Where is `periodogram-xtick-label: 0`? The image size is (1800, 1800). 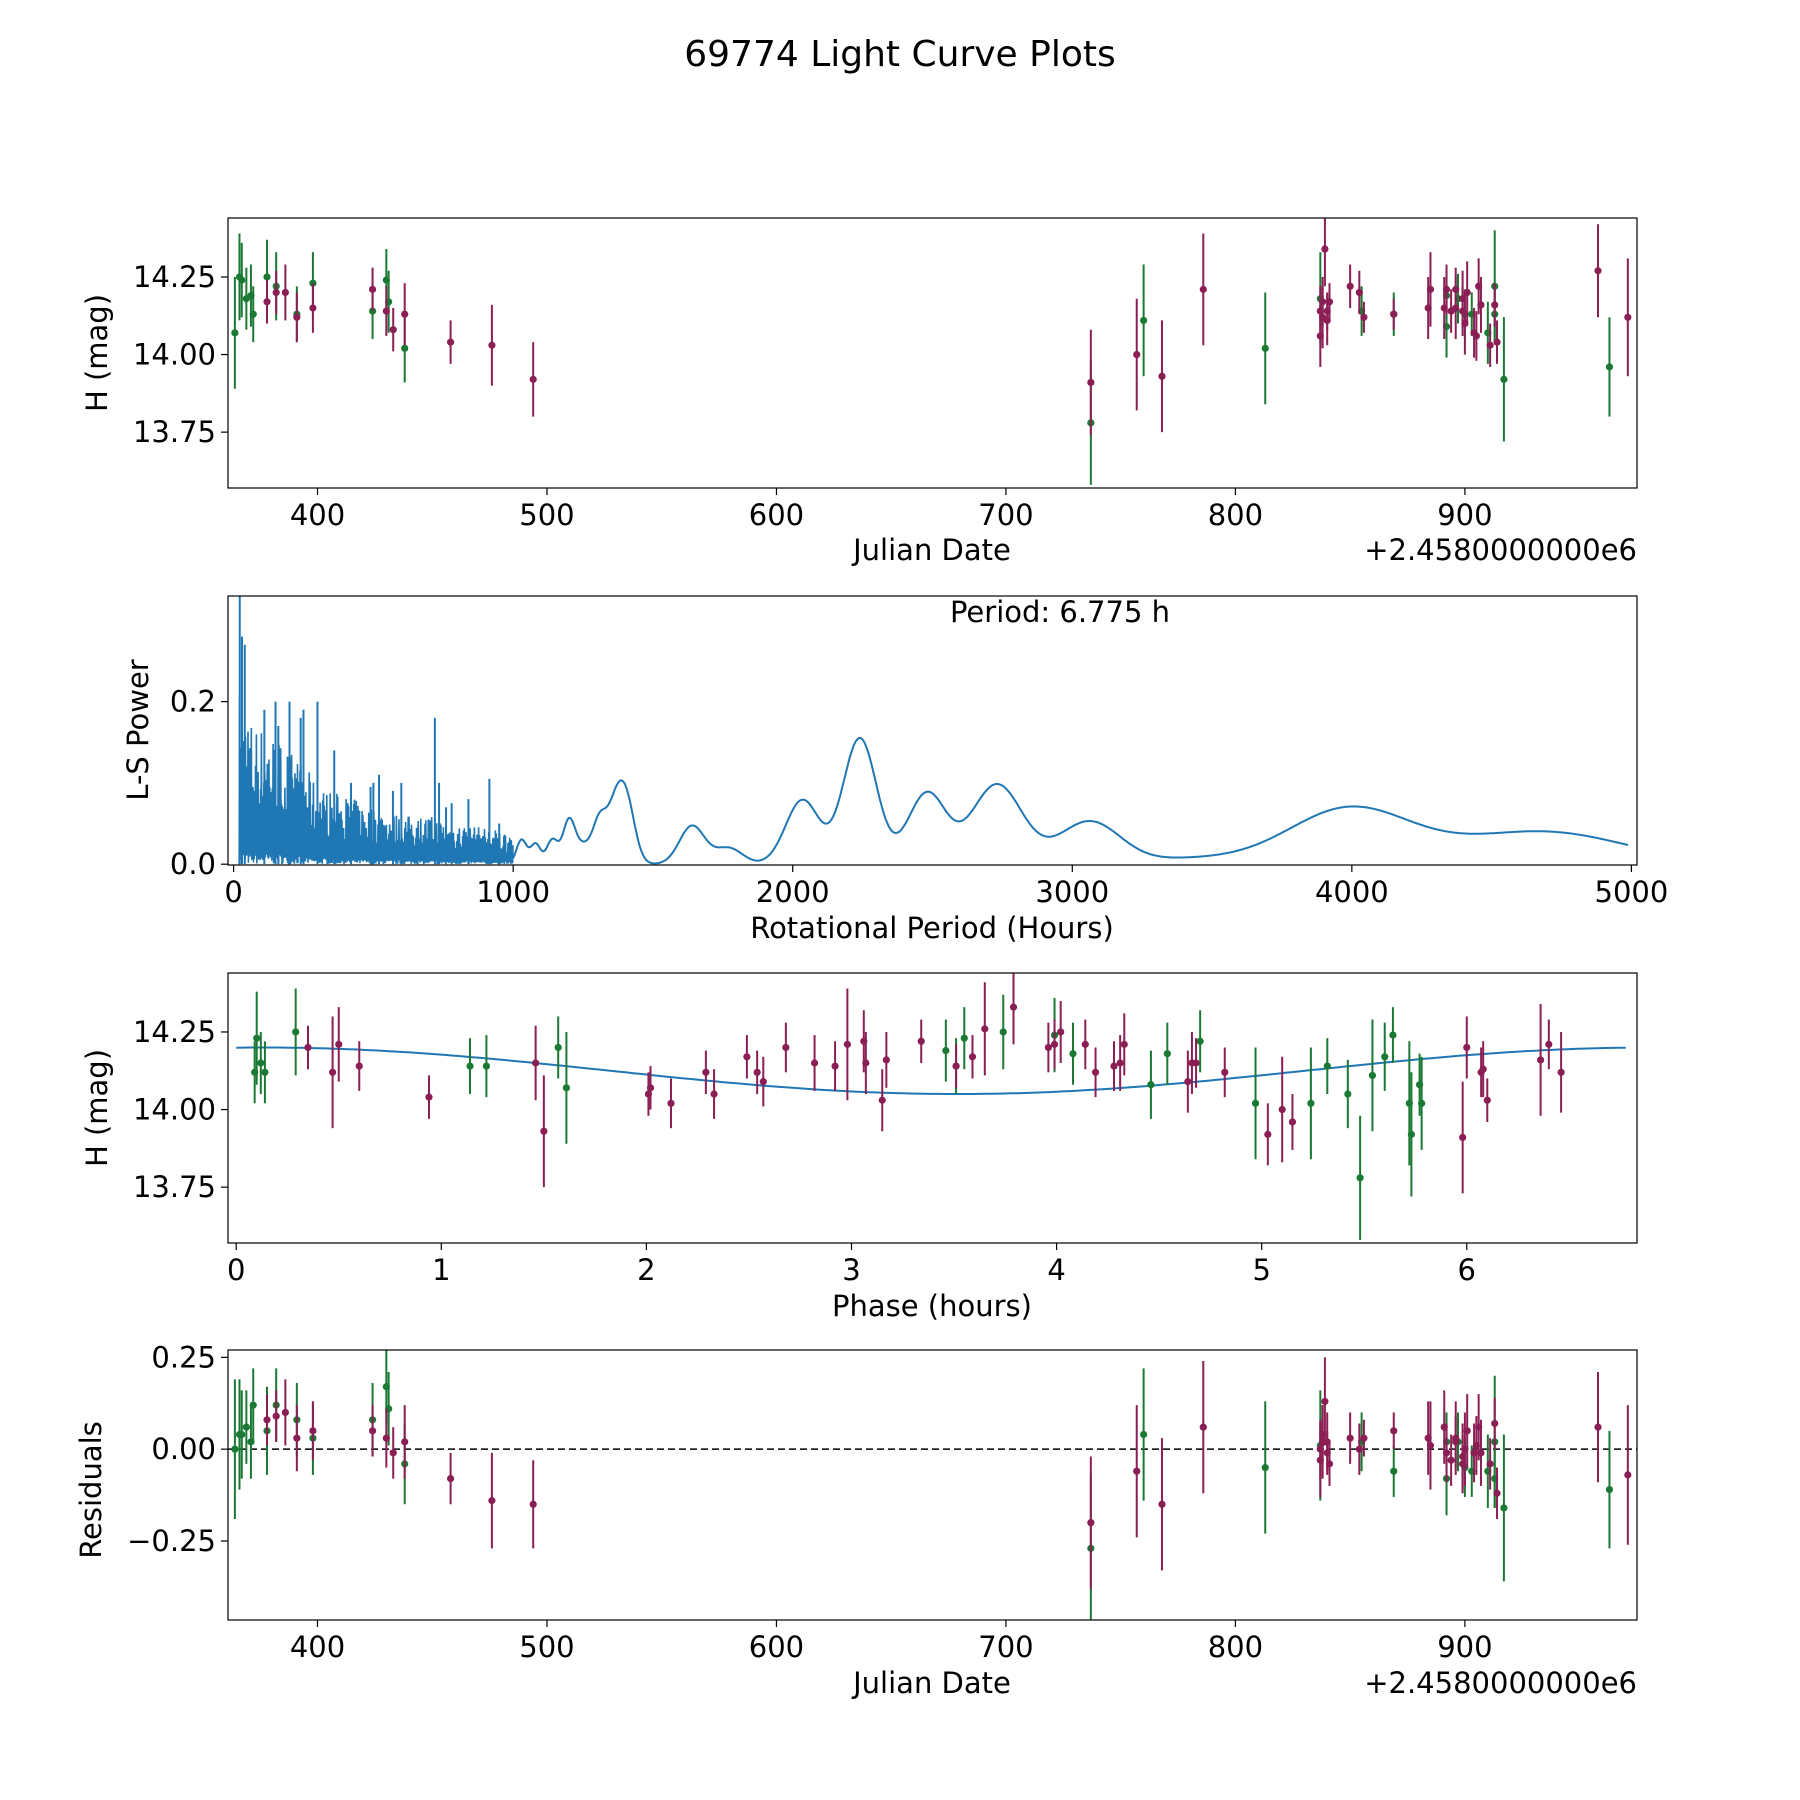
periodogram-xtick-label: 0 is located at coordinates (233, 892).